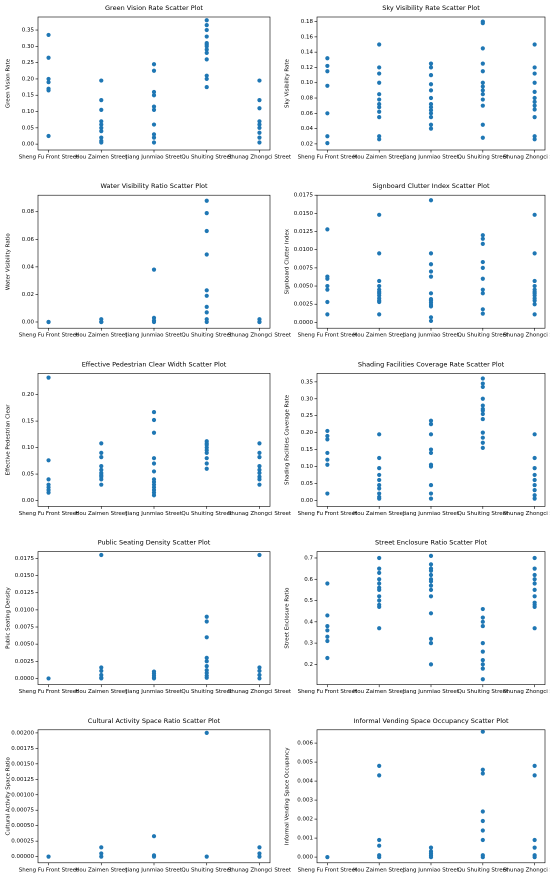 The image size is (550, 891). What do you see at coordinates (431, 543) in the screenshot?
I see `chart-title: Street Enclosure Ratio Scatter Plot` at bounding box center [431, 543].